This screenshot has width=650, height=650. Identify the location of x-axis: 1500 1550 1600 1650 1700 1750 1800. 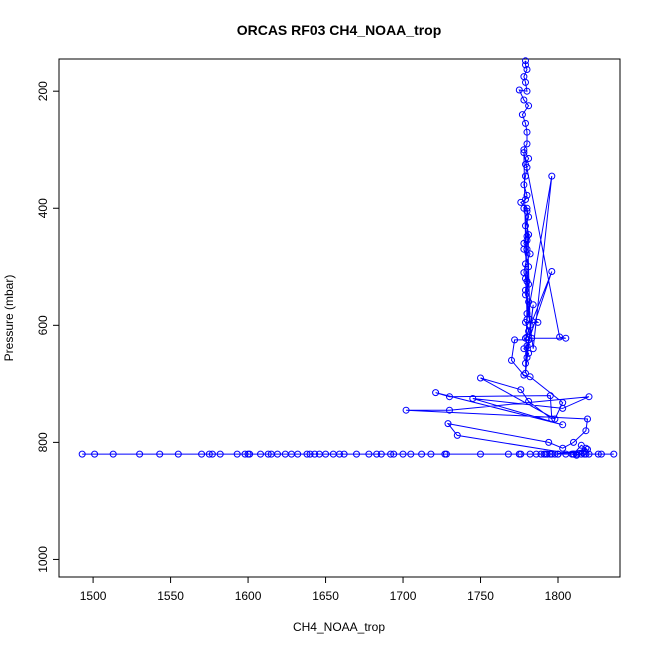
(326, 590).